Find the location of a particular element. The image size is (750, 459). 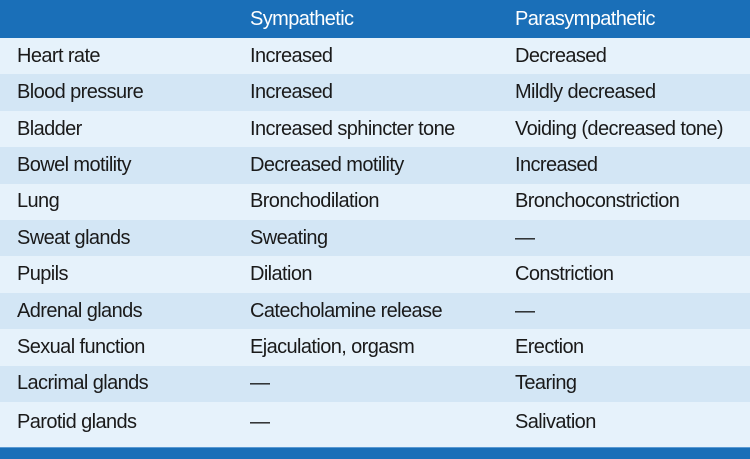

table-cell: Tearing is located at coordinates (546, 383).